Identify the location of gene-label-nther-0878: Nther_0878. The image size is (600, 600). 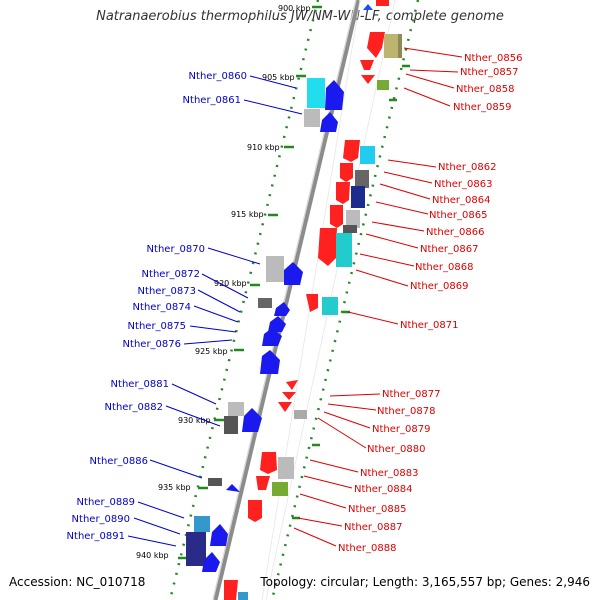
(406, 411).